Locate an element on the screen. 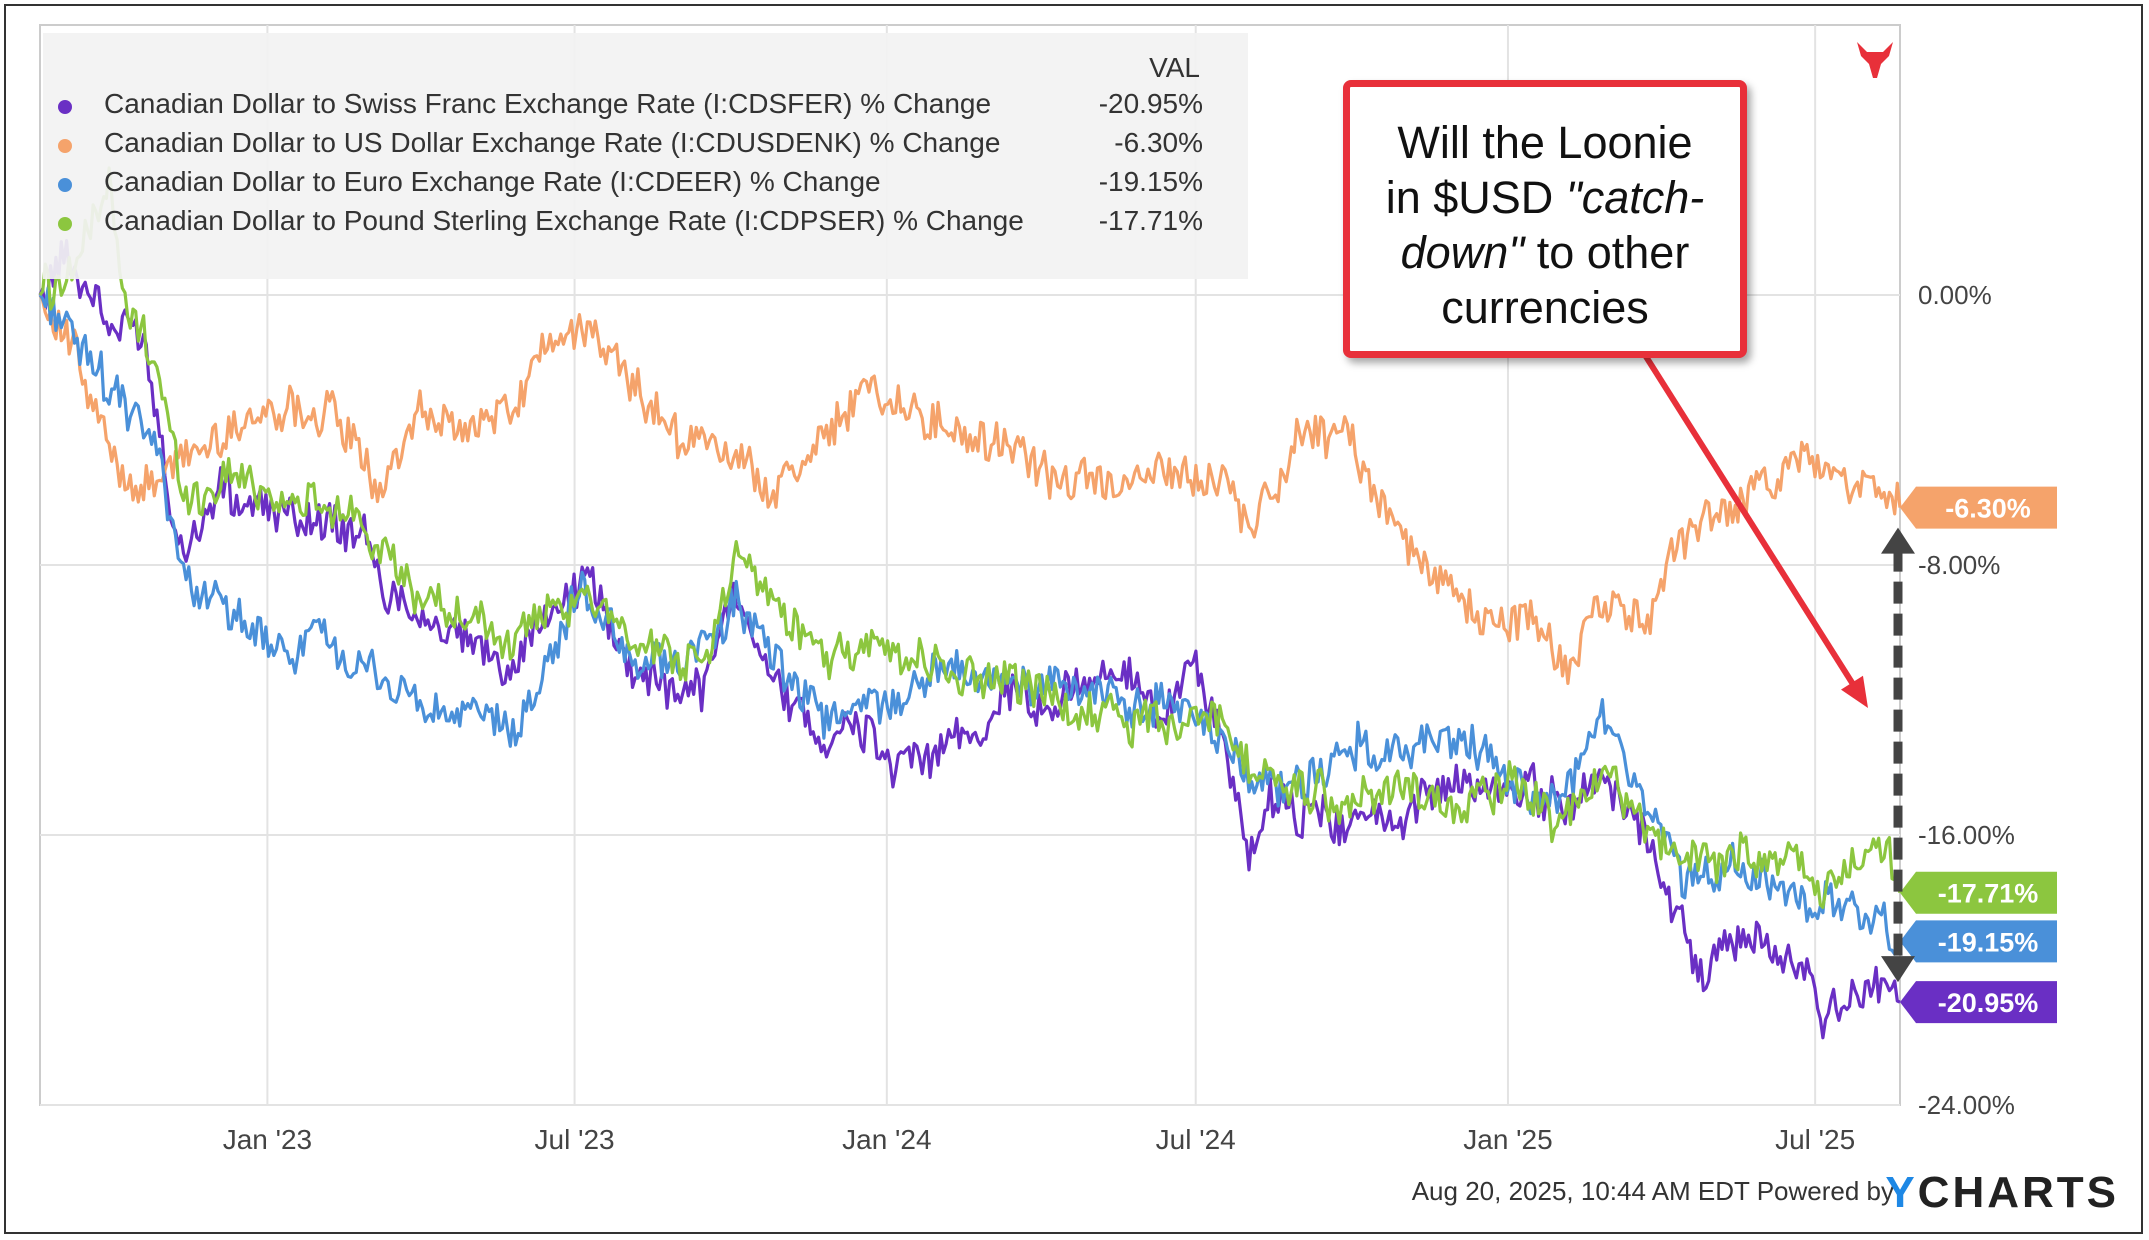  y-tick-label: 0.00% is located at coordinates (1955, 295).